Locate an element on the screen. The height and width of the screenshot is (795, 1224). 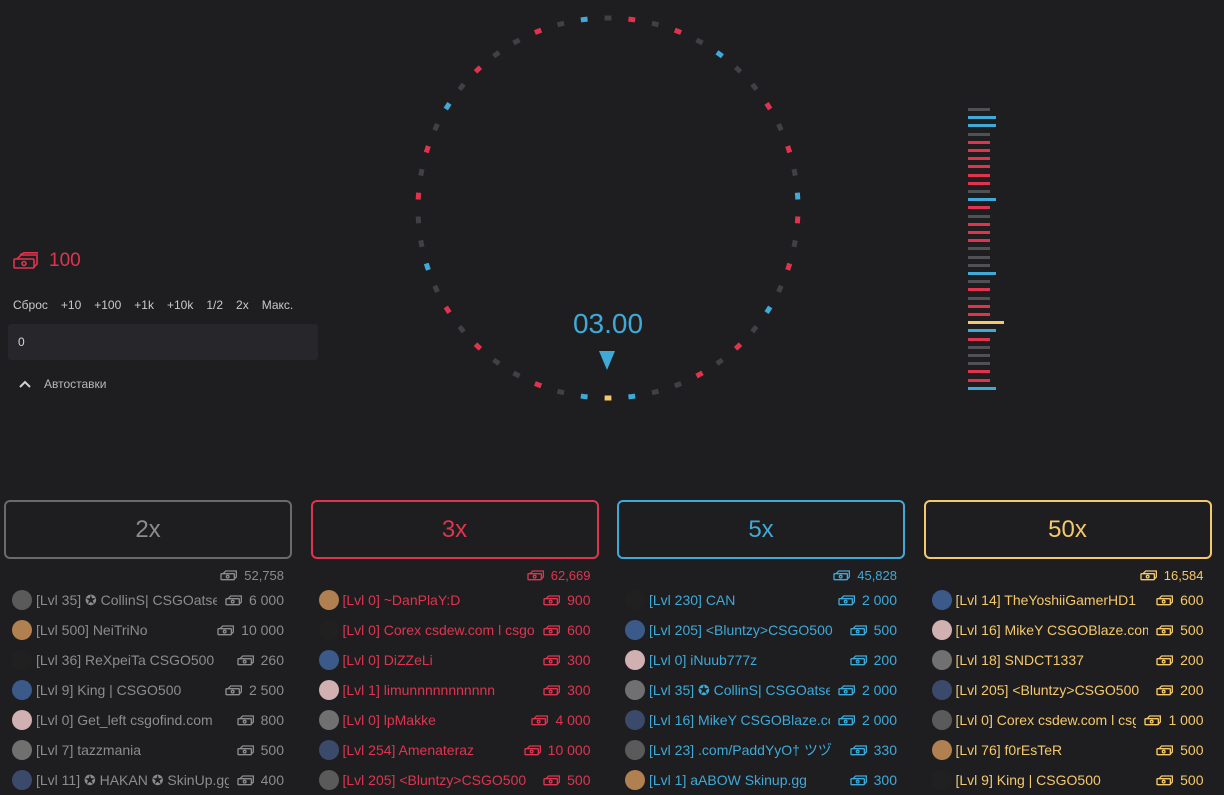
player-row: [Lvl 205] <Bluntzy>CSGO500 500 is located at coordinates (455, 780).